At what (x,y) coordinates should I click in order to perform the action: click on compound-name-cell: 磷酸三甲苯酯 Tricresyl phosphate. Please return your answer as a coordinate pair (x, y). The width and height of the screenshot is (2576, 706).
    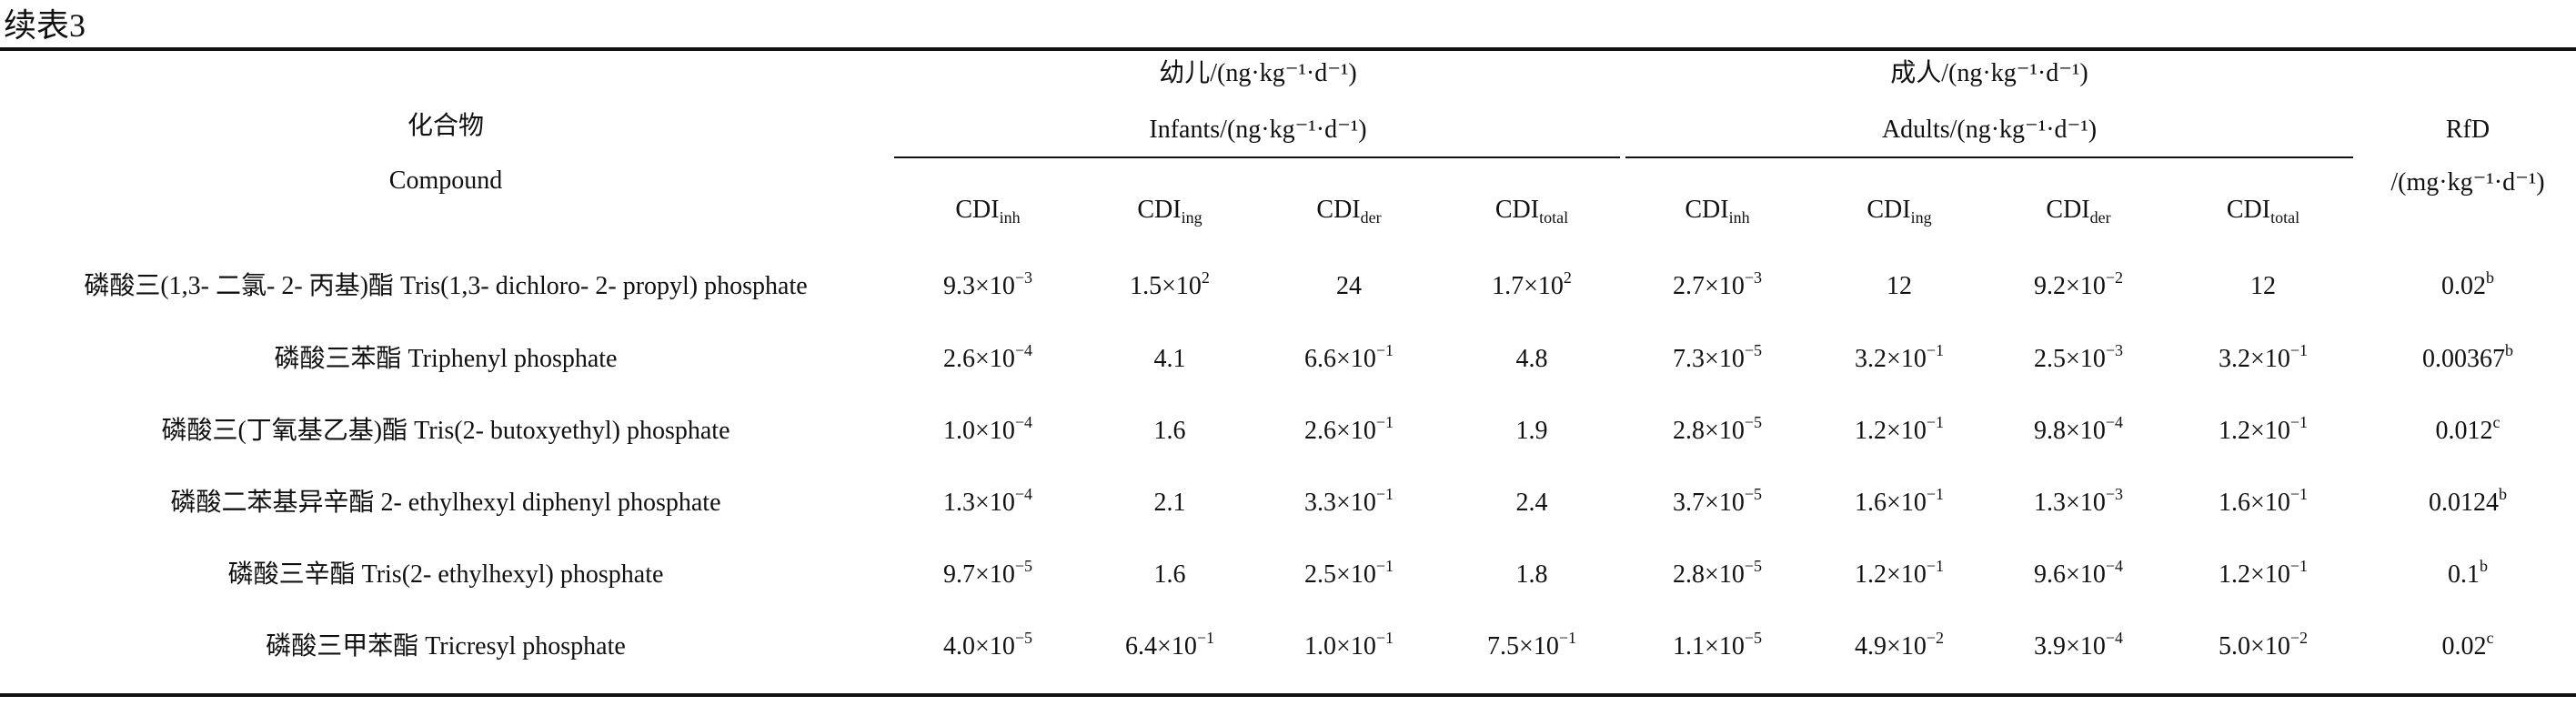
    Looking at the image, I should click on (446, 646).